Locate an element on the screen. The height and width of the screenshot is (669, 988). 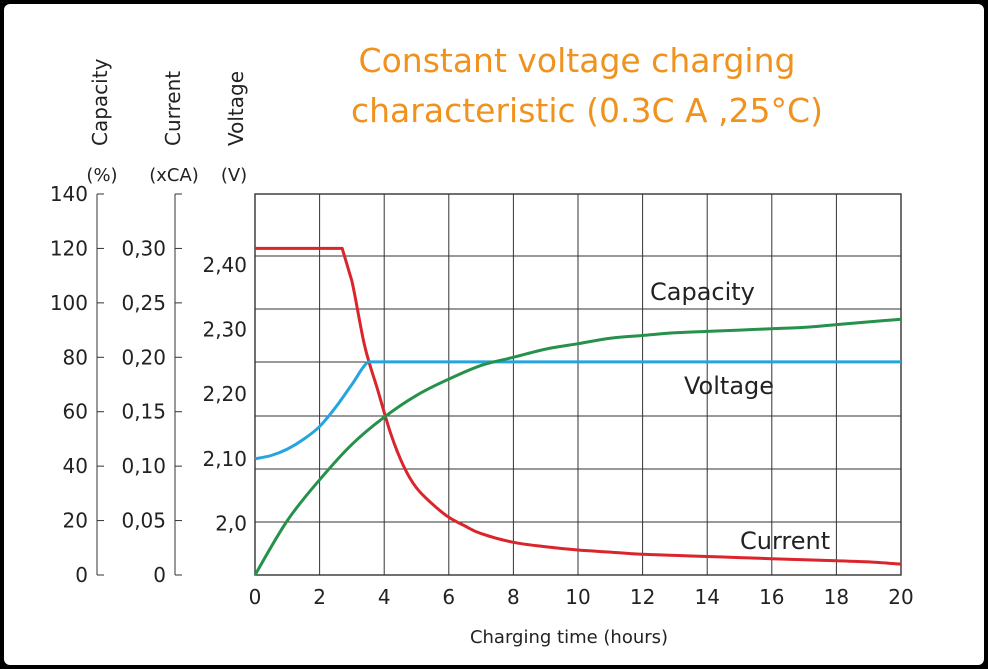
chart-title-line-2: characteristic (0.3C A ,25°C) is located at coordinates (587, 110).